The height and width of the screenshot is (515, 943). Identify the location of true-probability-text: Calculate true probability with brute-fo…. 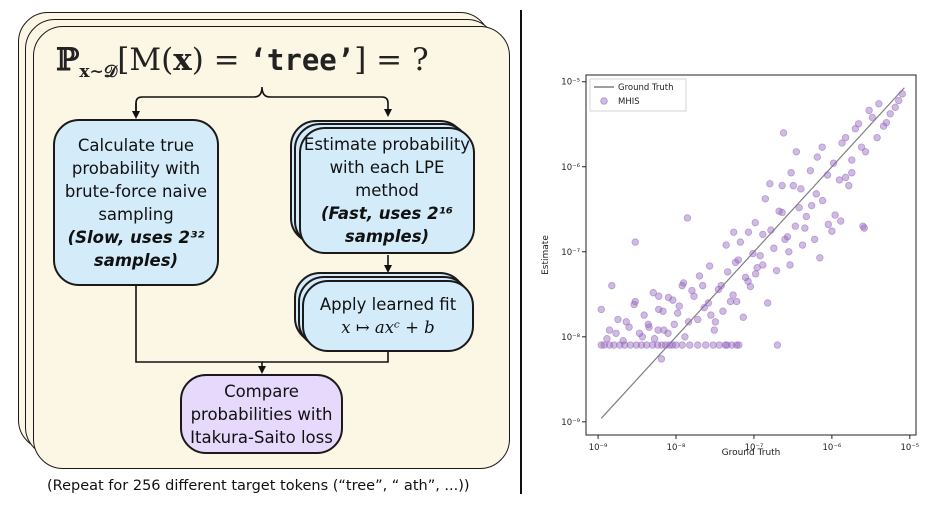
(136, 179).